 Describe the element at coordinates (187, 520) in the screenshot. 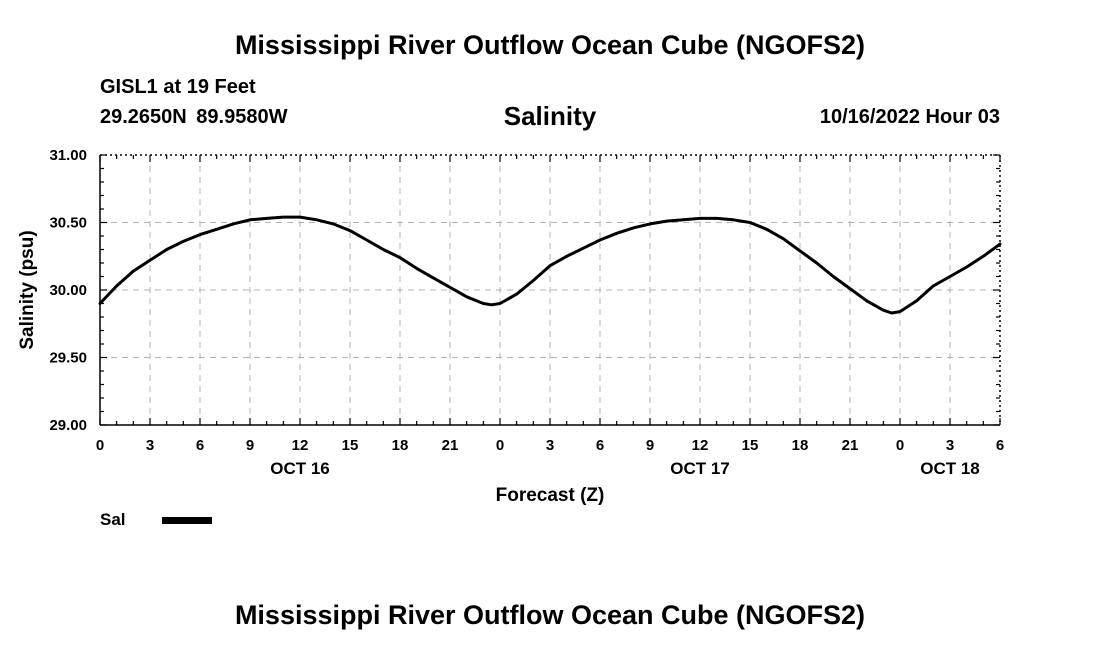

I see `legend-swatch` at that location.